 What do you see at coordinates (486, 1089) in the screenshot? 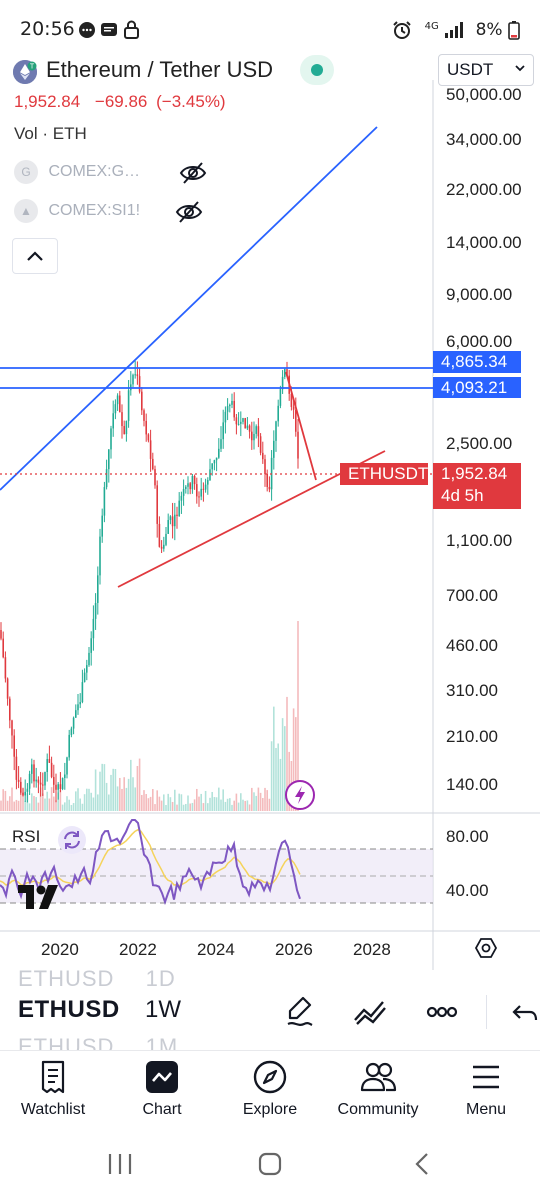
I see `nav-menu: Menu` at bounding box center [486, 1089].